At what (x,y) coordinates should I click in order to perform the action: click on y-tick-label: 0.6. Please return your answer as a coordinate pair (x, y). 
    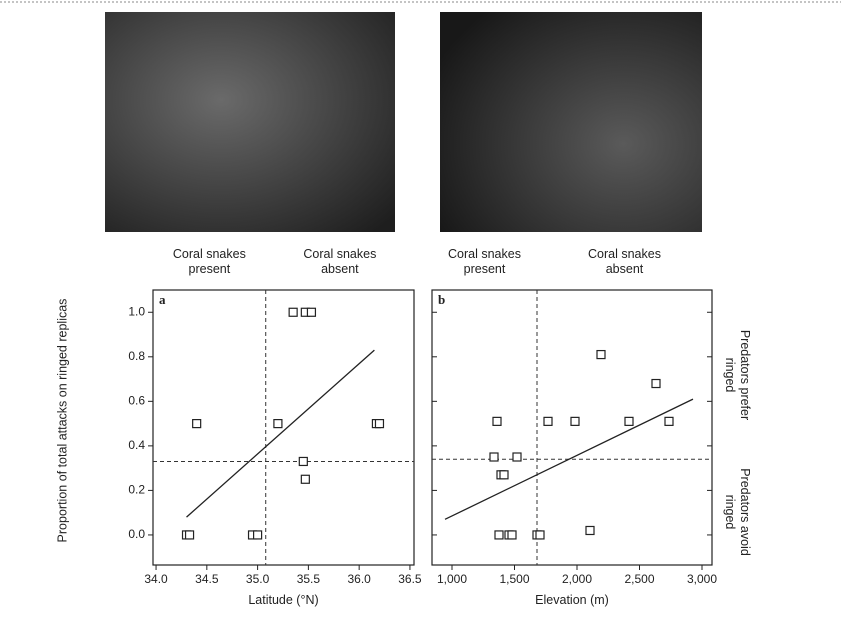
    Looking at the image, I should click on (136, 401).